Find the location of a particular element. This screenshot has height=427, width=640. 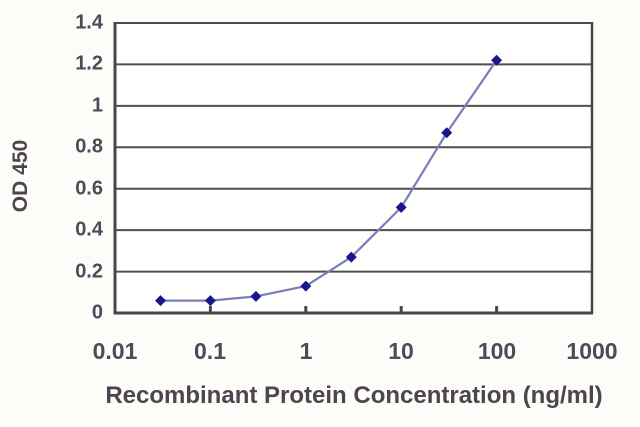

x-tick-label: 0.1 is located at coordinates (210, 351).